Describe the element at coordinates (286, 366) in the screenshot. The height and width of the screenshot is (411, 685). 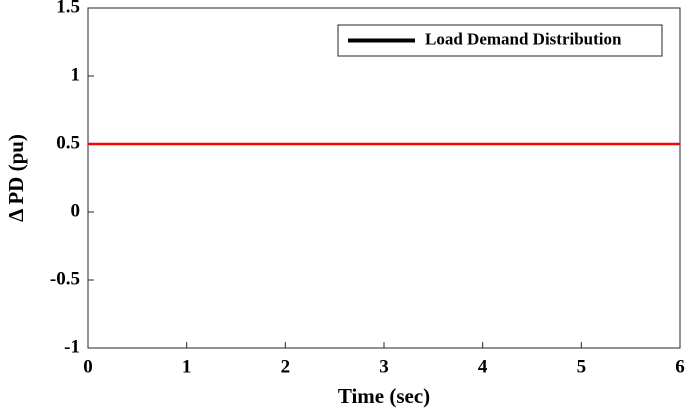
I see `x-tick-label: 2` at that location.